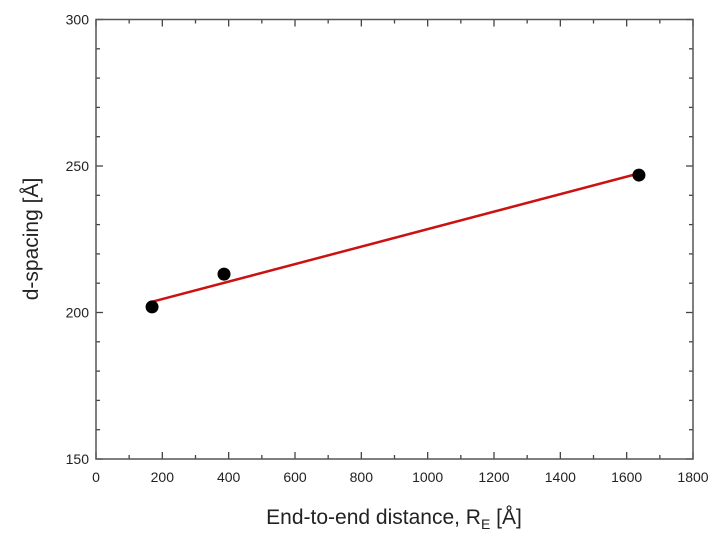  I want to click on x-tick-label: 0, so click(96, 477).